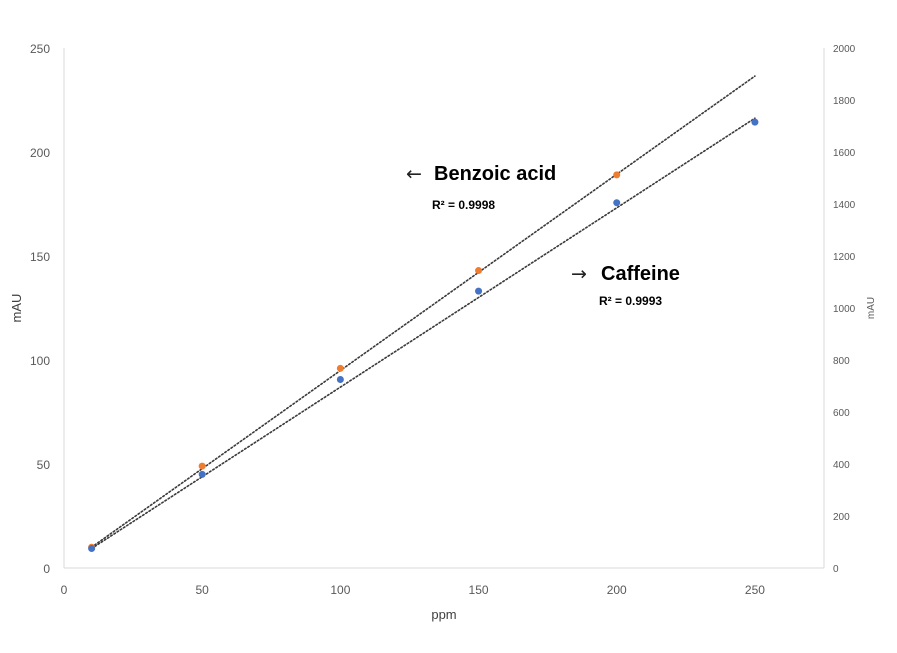  I want to click on right-y-tick-label: 200, so click(841, 517).